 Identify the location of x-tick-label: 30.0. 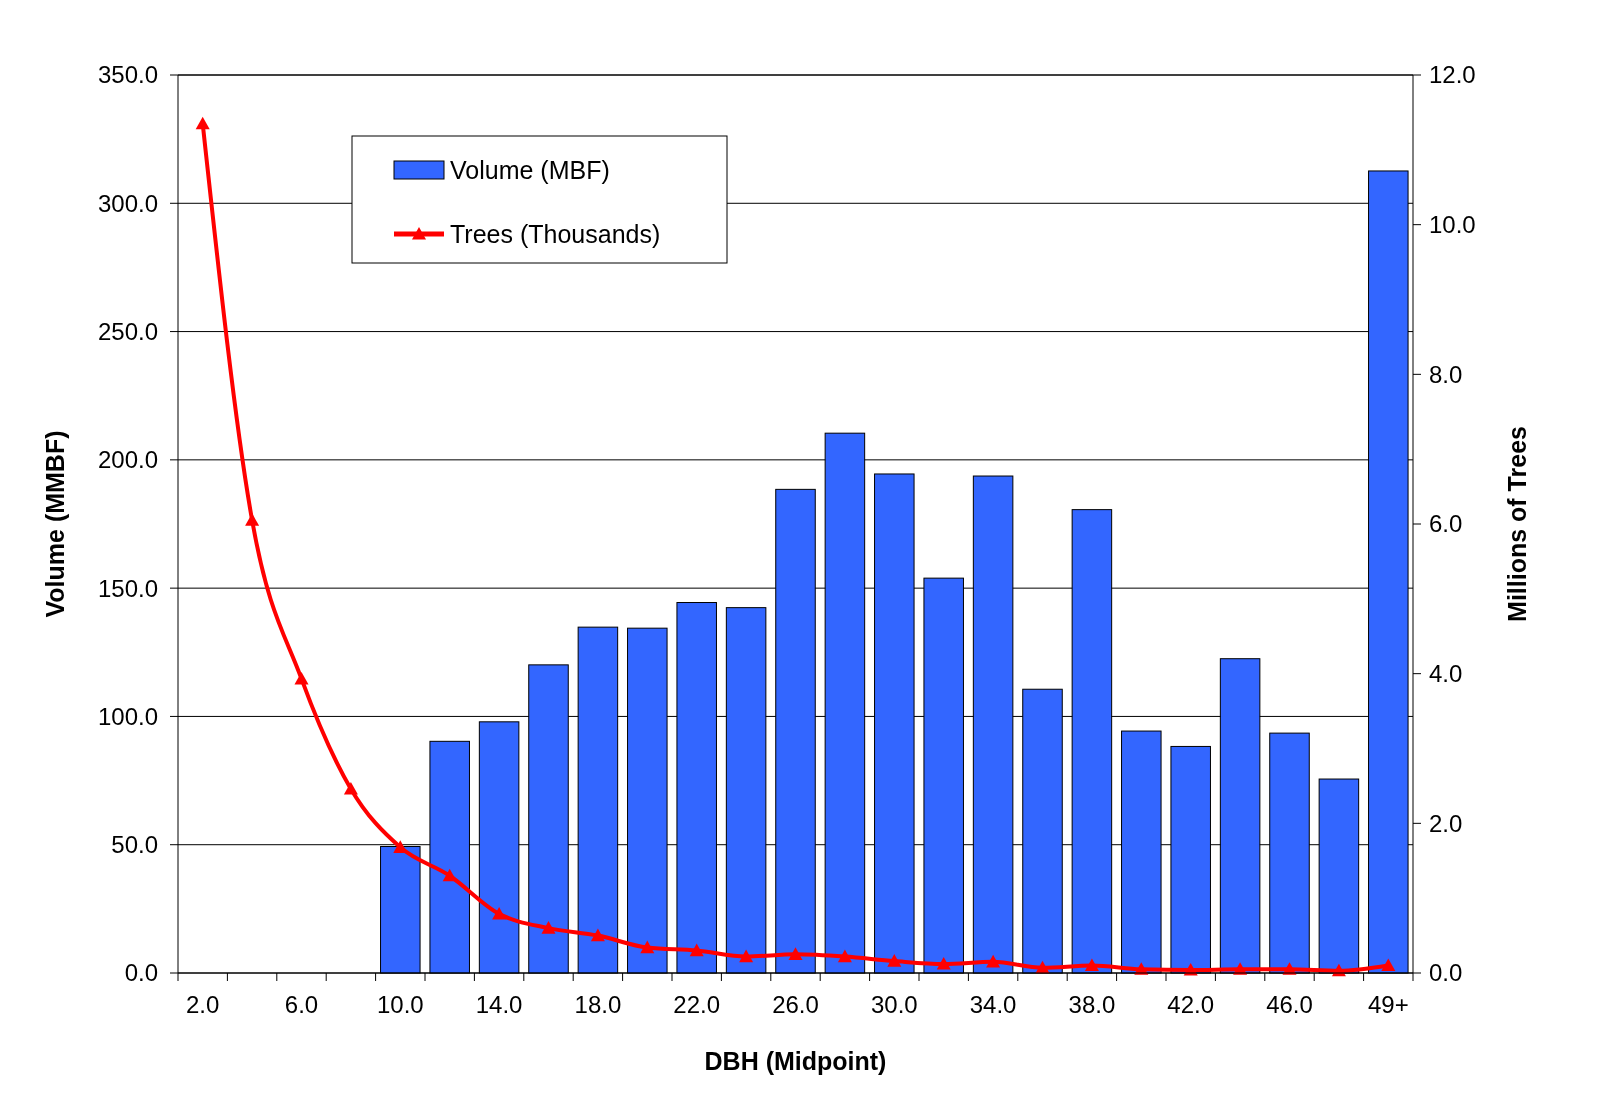
(894, 1004).